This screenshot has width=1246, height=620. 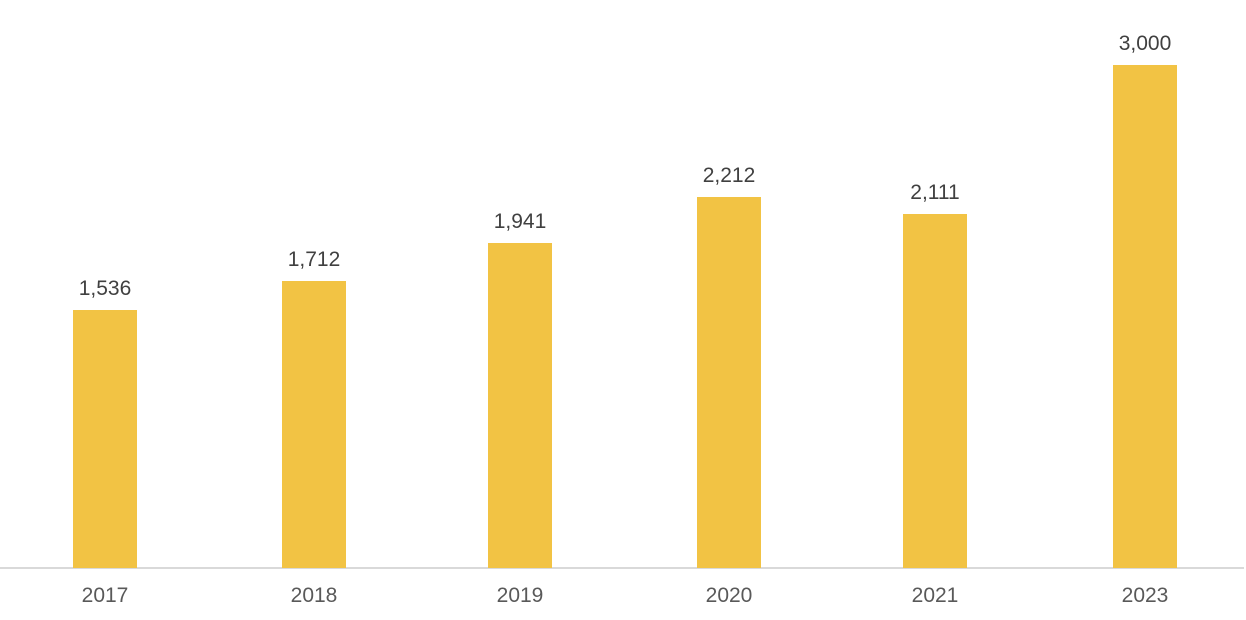 I want to click on x-axis-tick-2023: 2023, so click(x=1145, y=595).